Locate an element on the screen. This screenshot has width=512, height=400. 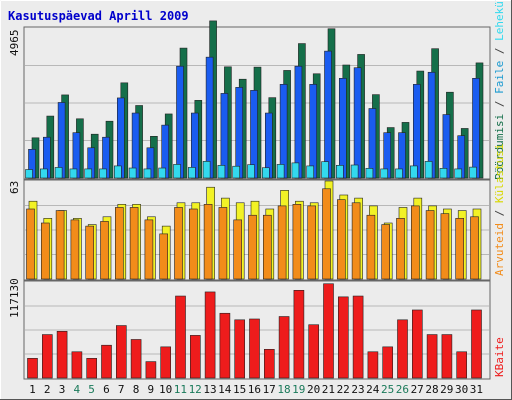
x-tick-label: 3 is located at coordinates (62, 389).